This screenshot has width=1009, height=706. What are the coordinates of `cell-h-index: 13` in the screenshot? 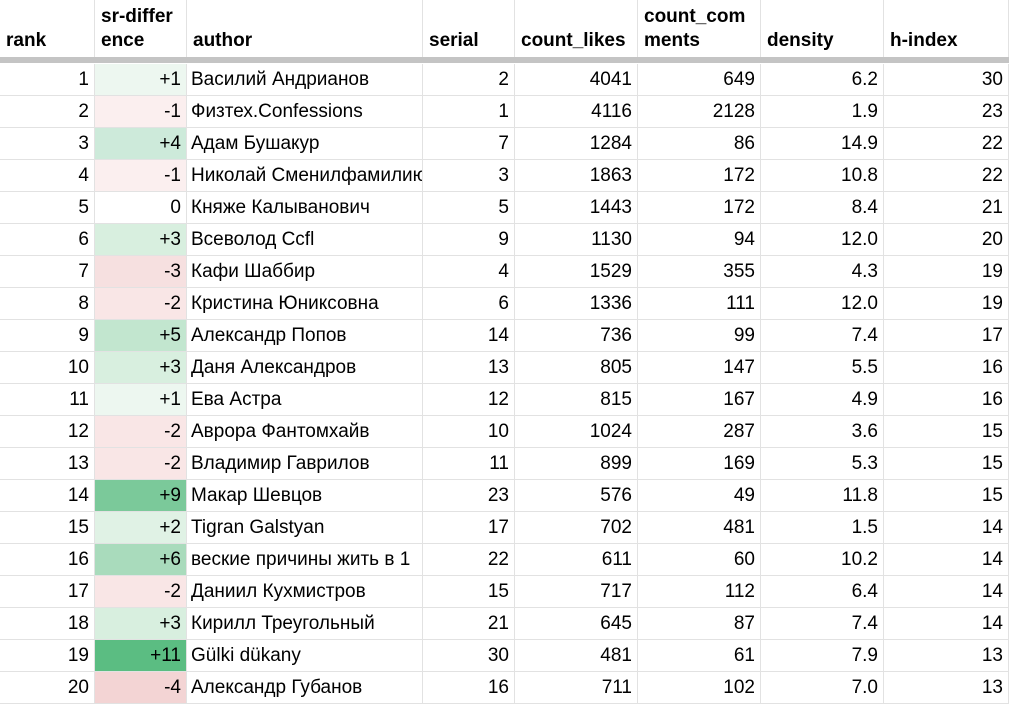 It's located at (946, 656).